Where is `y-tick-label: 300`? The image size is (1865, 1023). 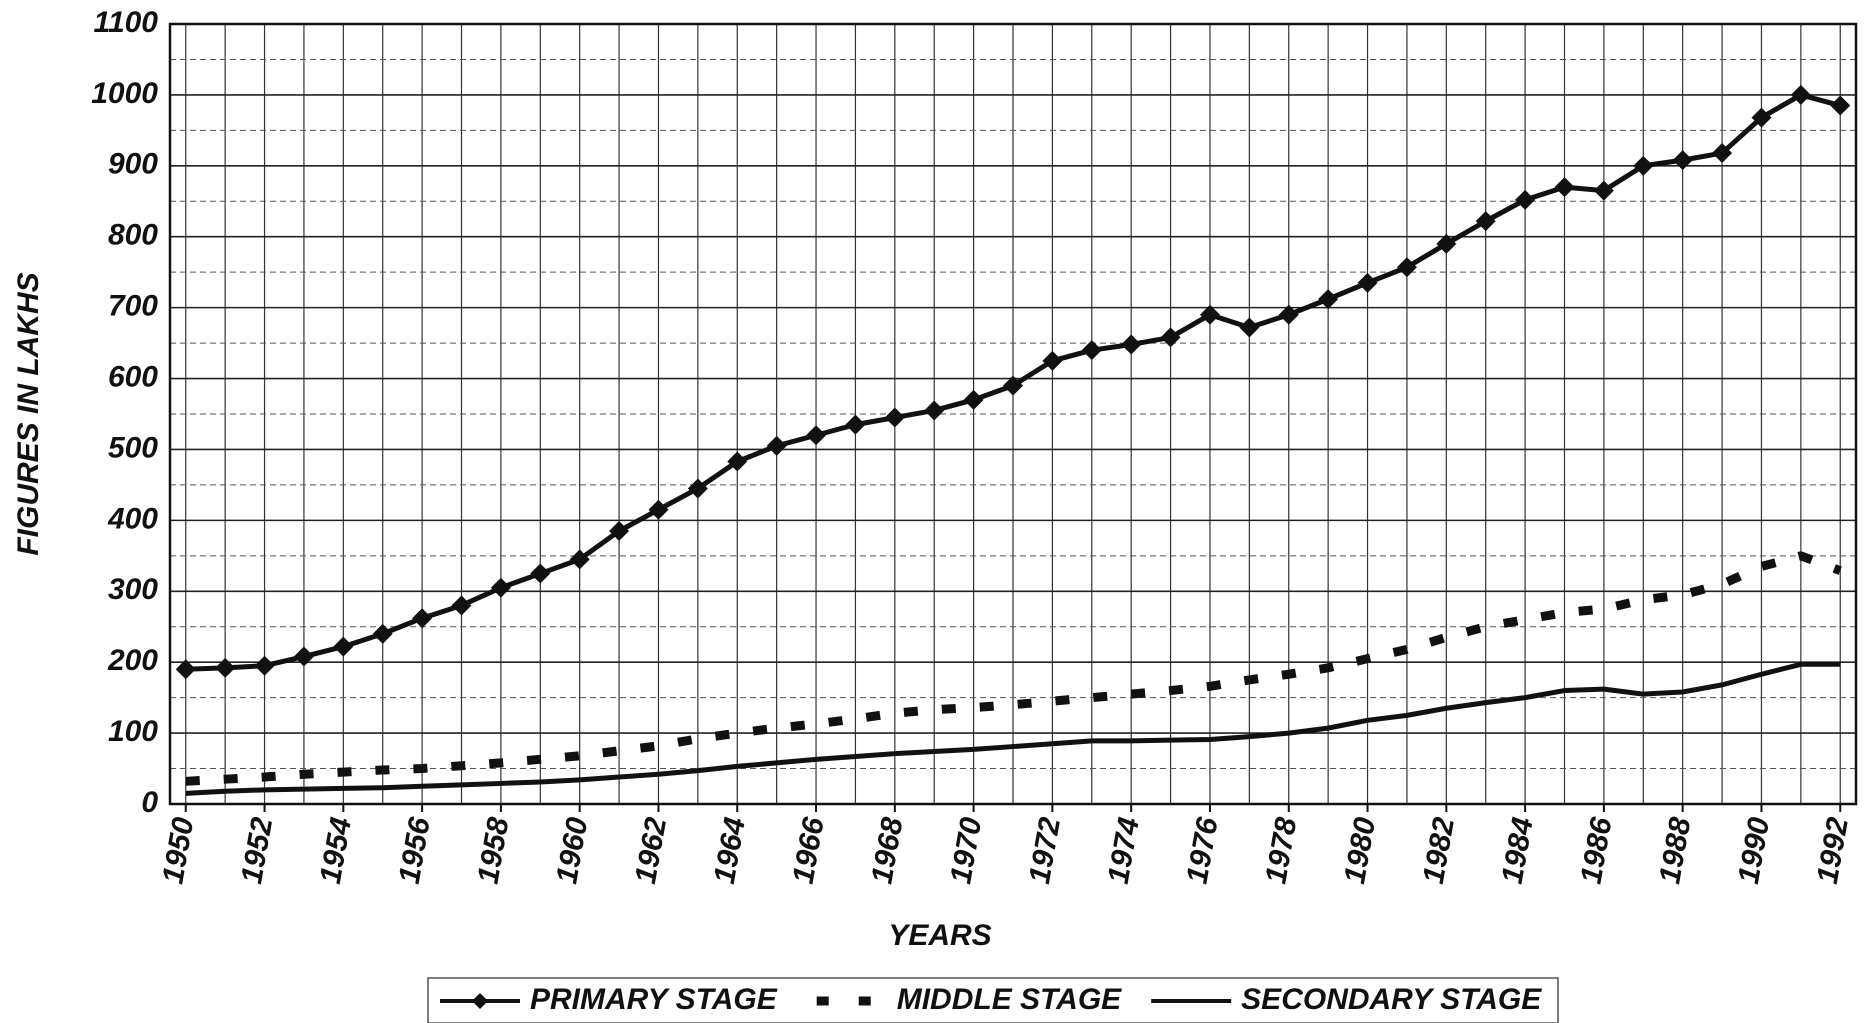
y-tick-label: 300 is located at coordinates (133, 589).